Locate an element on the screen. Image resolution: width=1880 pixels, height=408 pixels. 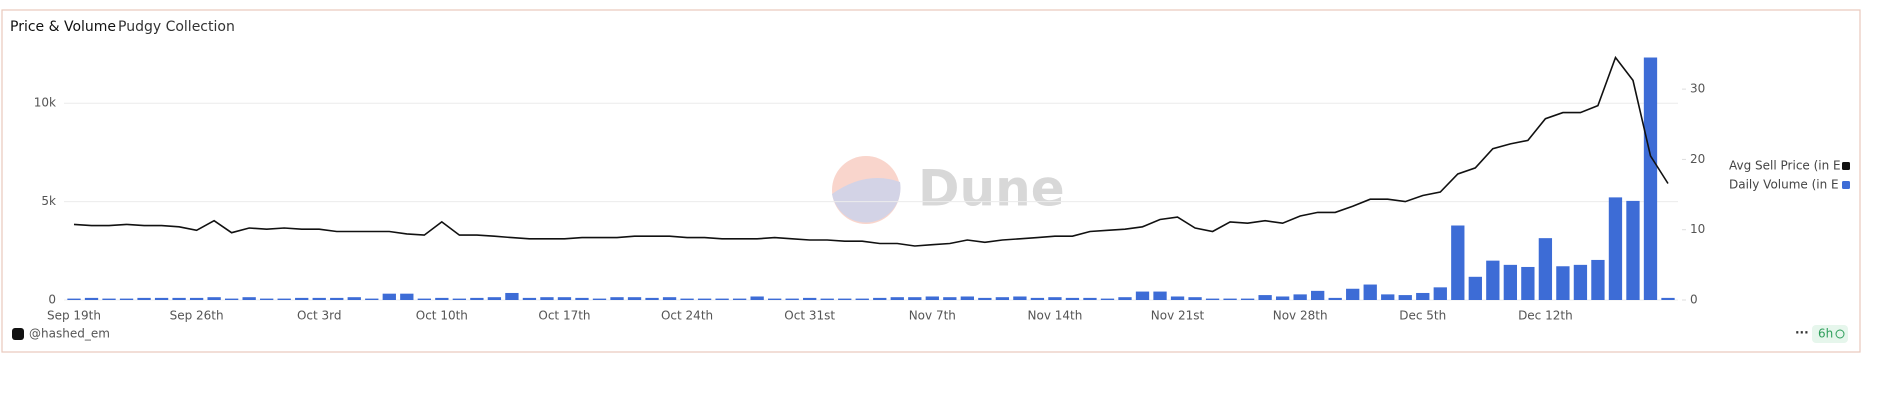
y2-tick-label: 20 is located at coordinates (1697, 159).